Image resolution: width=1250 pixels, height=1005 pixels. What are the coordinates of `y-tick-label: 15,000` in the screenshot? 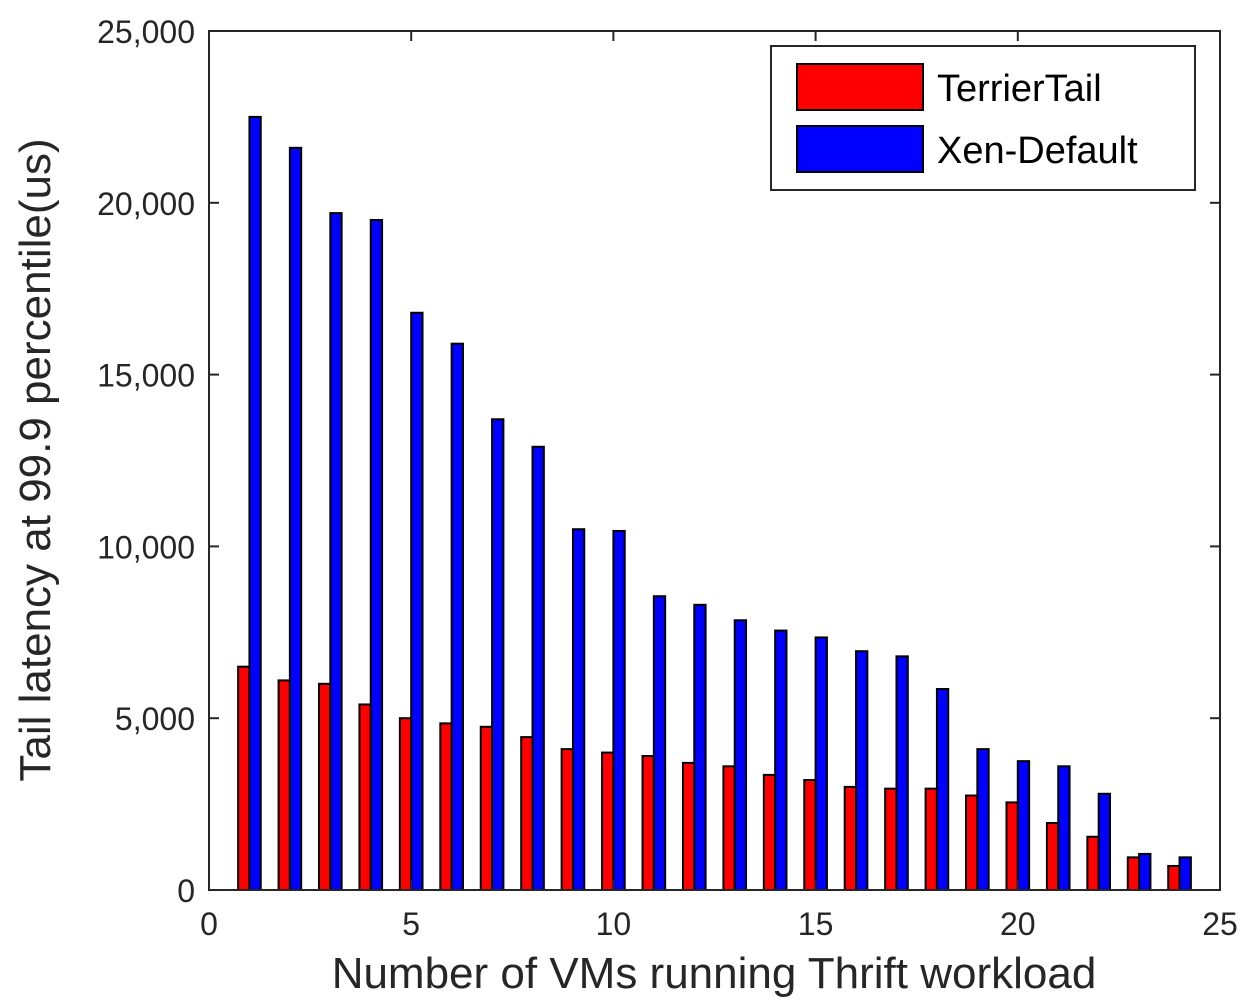 It's located at (146, 376).